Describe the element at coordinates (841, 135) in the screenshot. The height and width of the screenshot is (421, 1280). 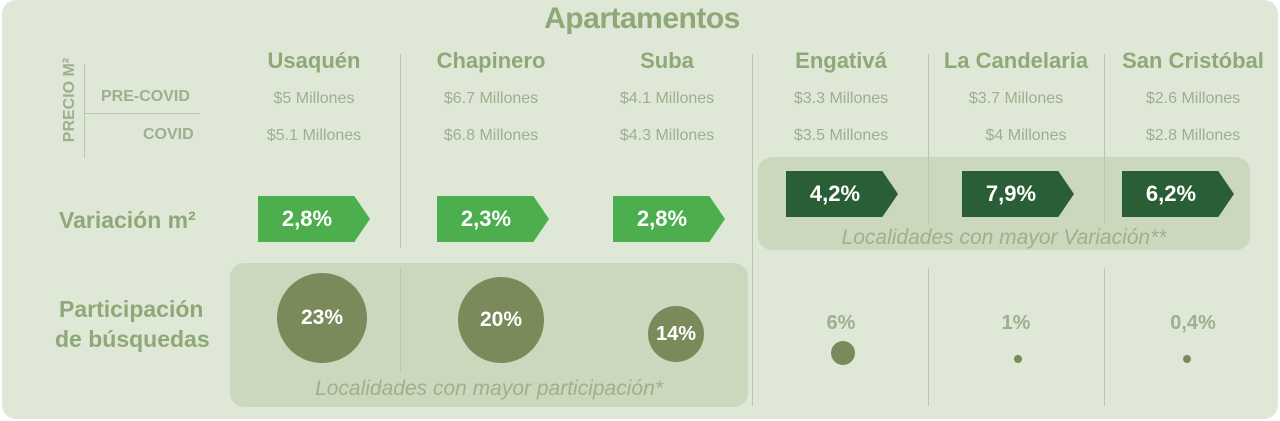
I see `covid-price: $3.5 Millones` at that location.